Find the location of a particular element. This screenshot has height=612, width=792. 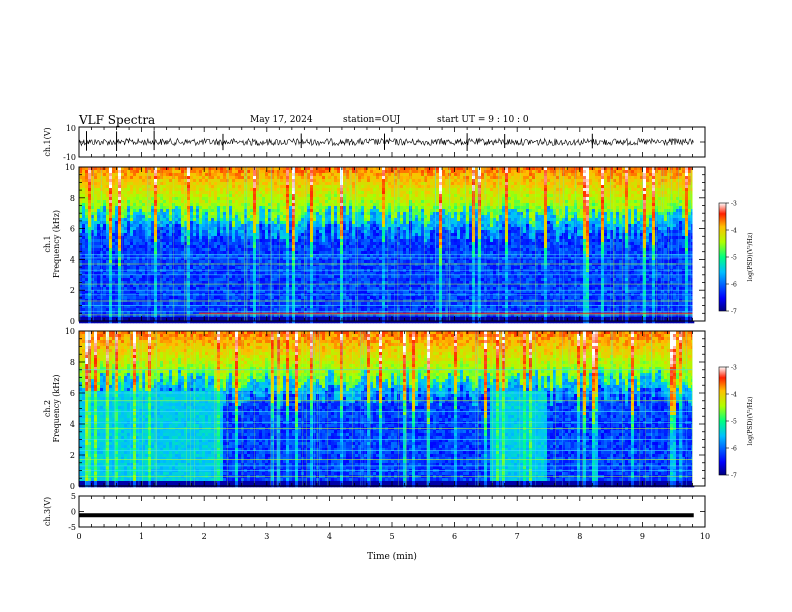

figure-title: VLF Spectra is located at coordinates (117, 120).